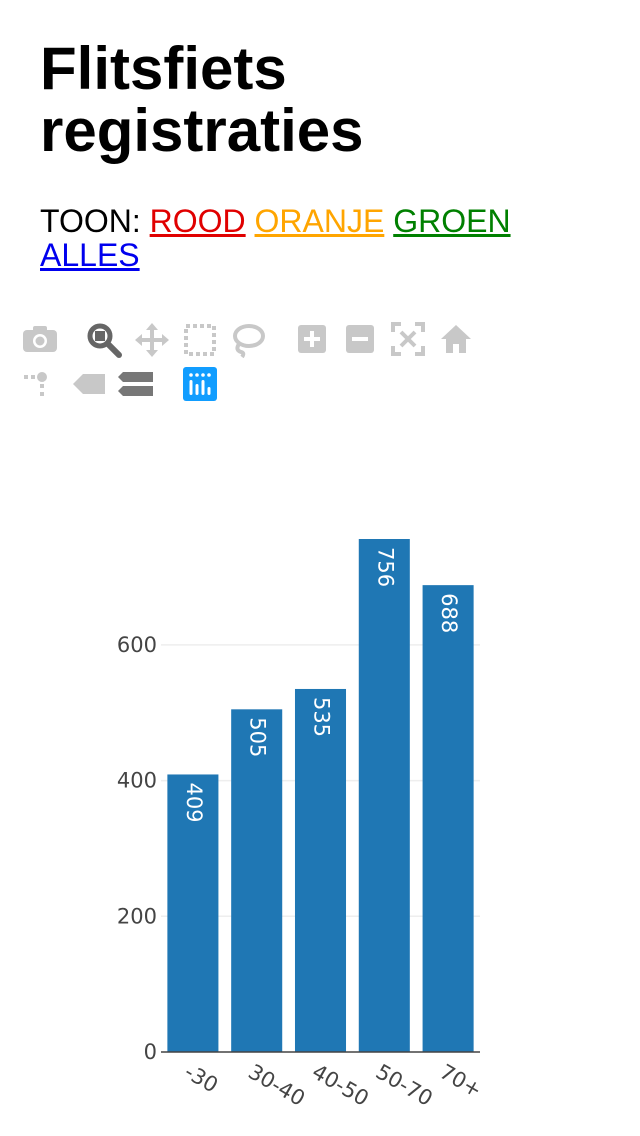 The height and width of the screenshot is (1136, 640). What do you see at coordinates (340, 1085) in the screenshot?
I see `x-tick-label: 40-50` at bounding box center [340, 1085].